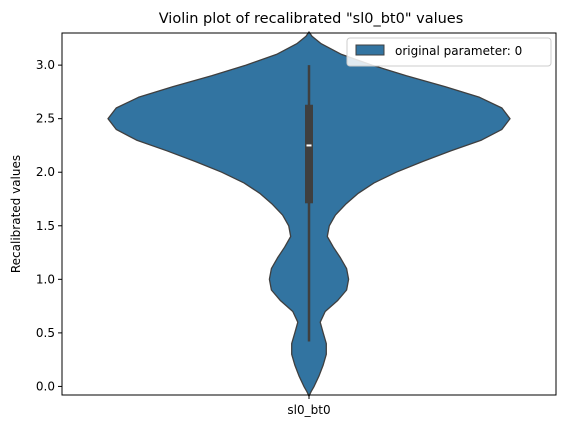  Describe the element at coordinates (16, 214) in the screenshot. I see `y-axis-label: Recalibrated values` at that location.